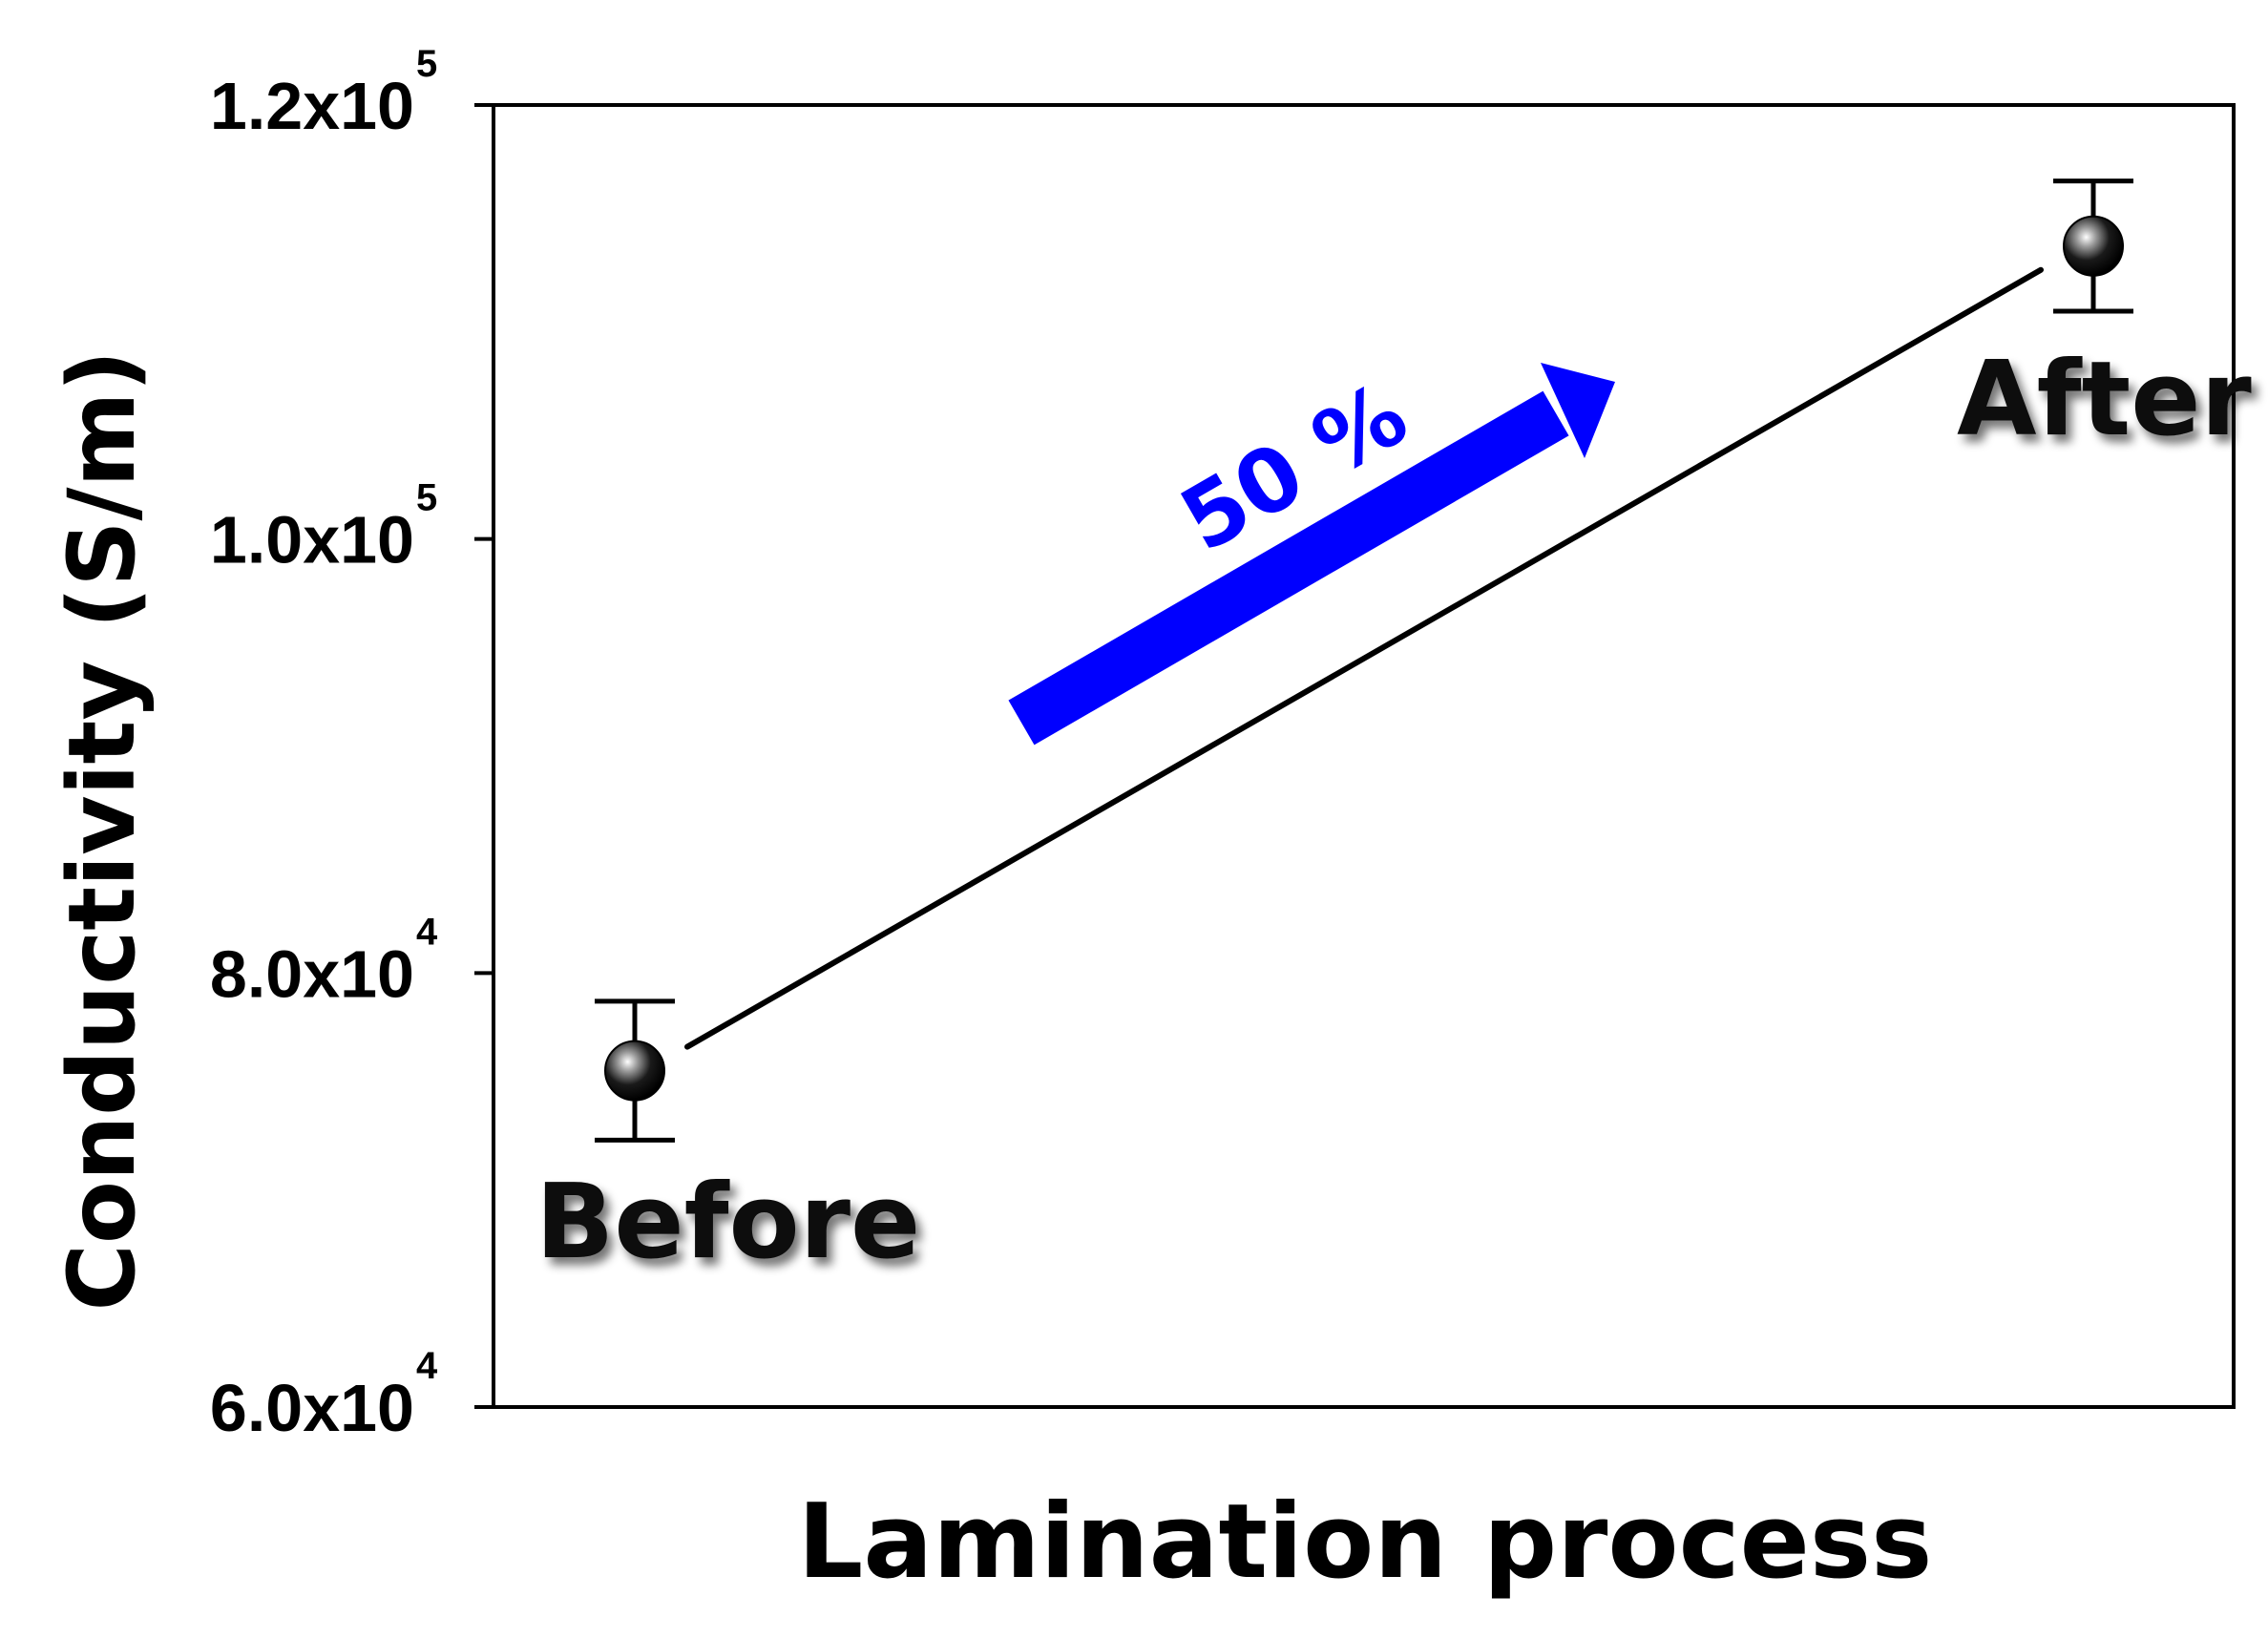  What do you see at coordinates (102, 831) in the screenshot?
I see `y-axis-title: Conductivity (S/m)` at bounding box center [102, 831].